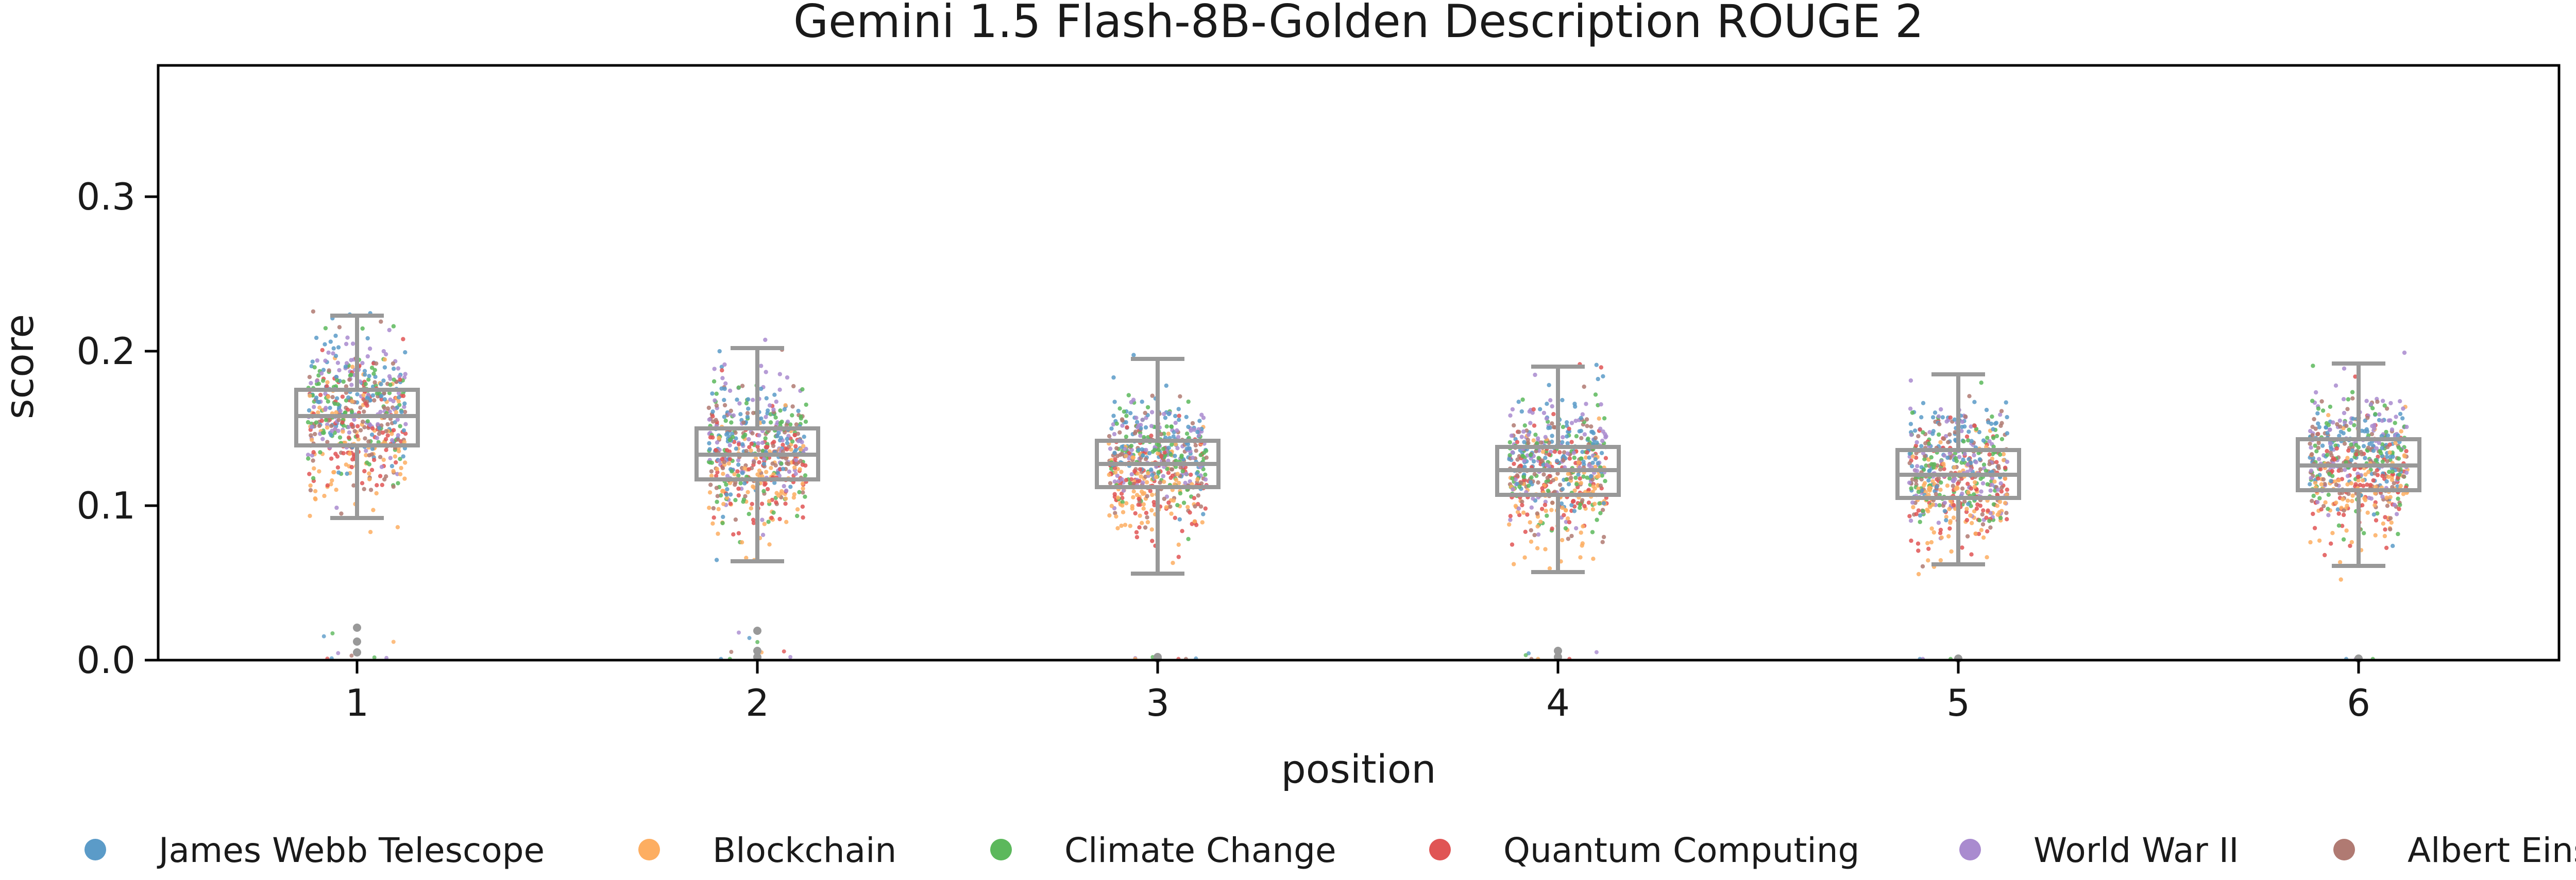 The height and width of the screenshot is (880, 2576). I want to click on legend-marker, so click(1970, 850).